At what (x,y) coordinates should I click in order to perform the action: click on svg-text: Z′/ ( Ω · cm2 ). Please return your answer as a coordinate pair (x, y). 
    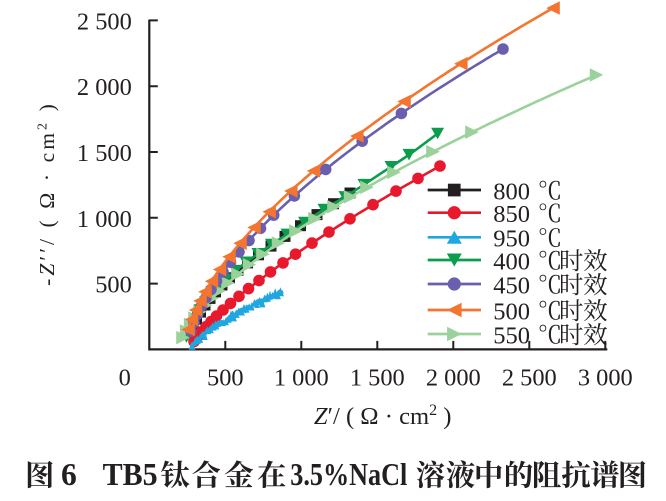
    Looking at the image, I should click on (383, 416).